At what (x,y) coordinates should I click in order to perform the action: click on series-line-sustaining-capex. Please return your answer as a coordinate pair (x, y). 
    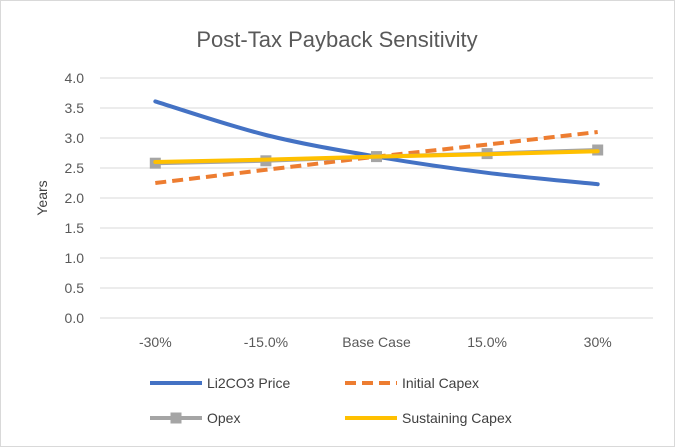
    Looking at the image, I should click on (376, 156).